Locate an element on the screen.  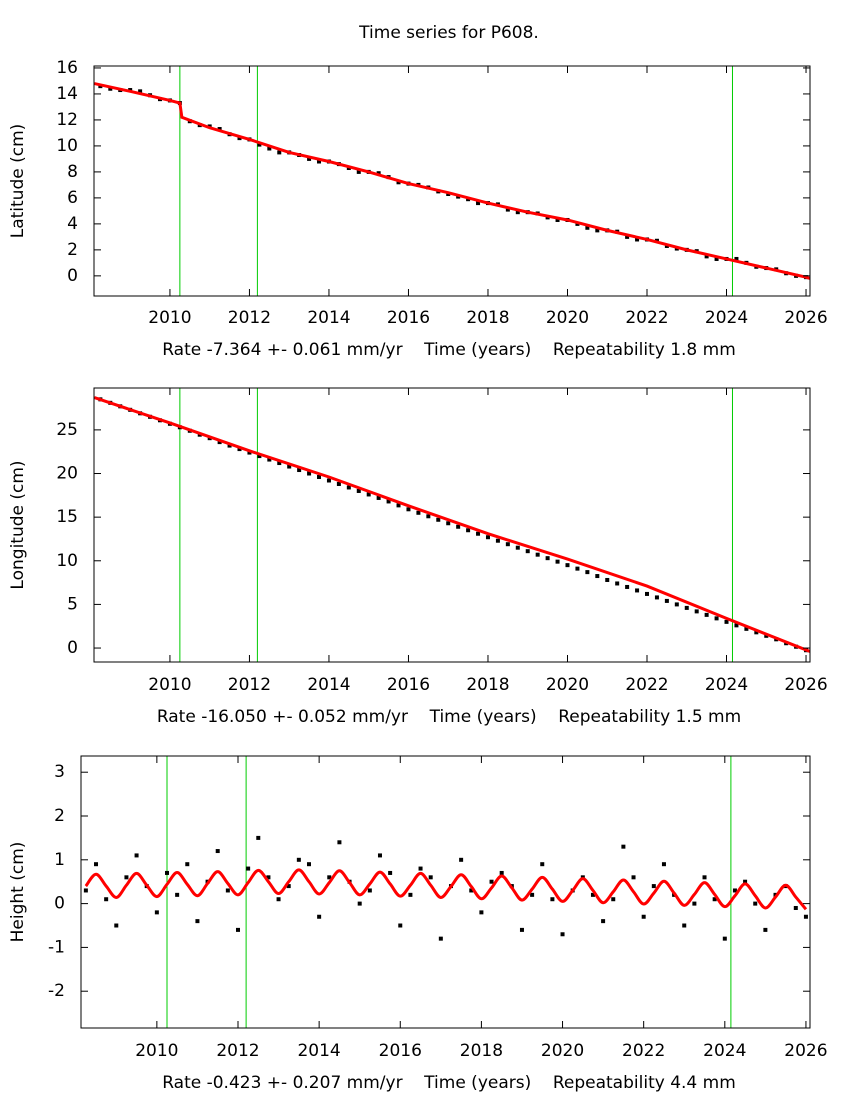
model-line is located at coordinates (446, 889).